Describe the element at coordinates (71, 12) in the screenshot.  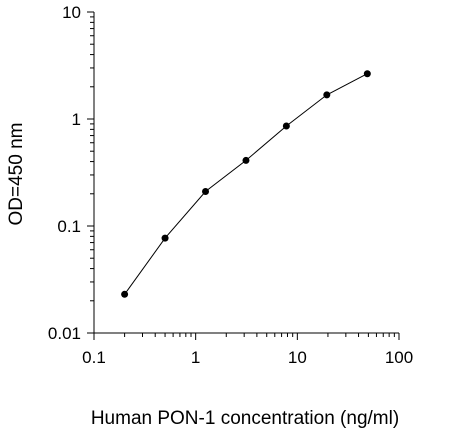
I see `y-tick-label: 10` at that location.